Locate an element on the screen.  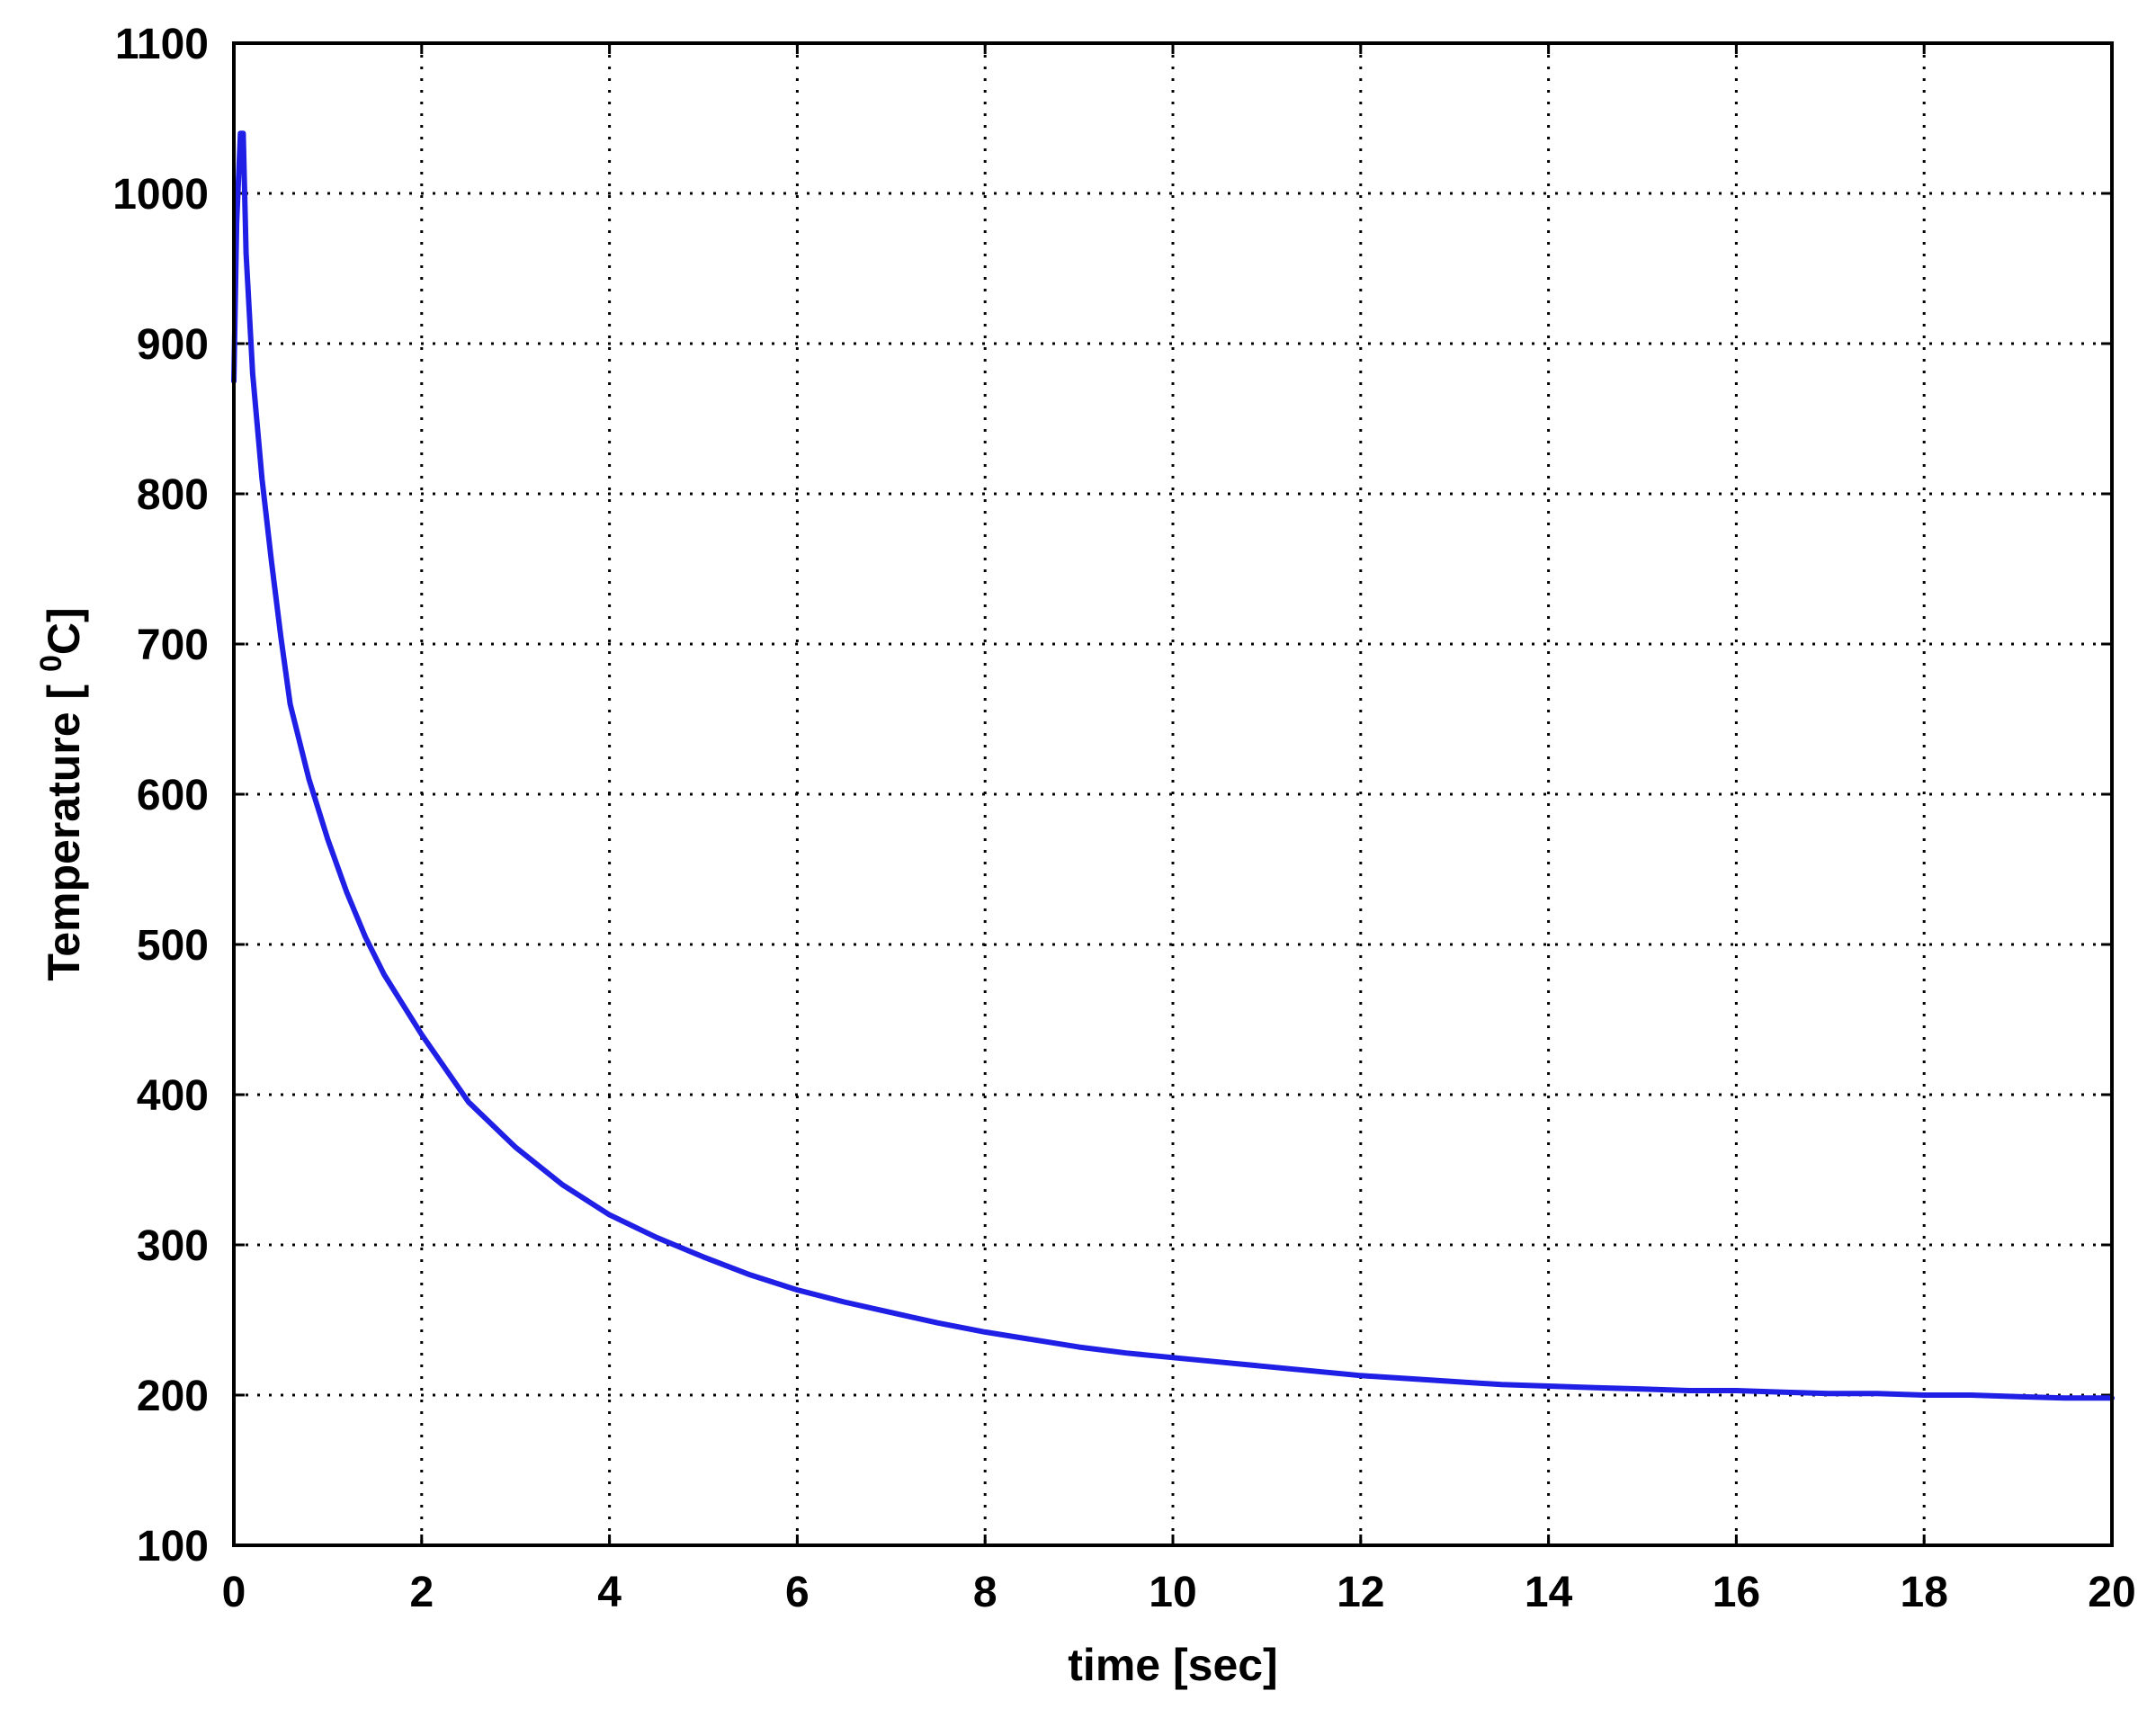
x-tick-label: 0 is located at coordinates (234, 1592).